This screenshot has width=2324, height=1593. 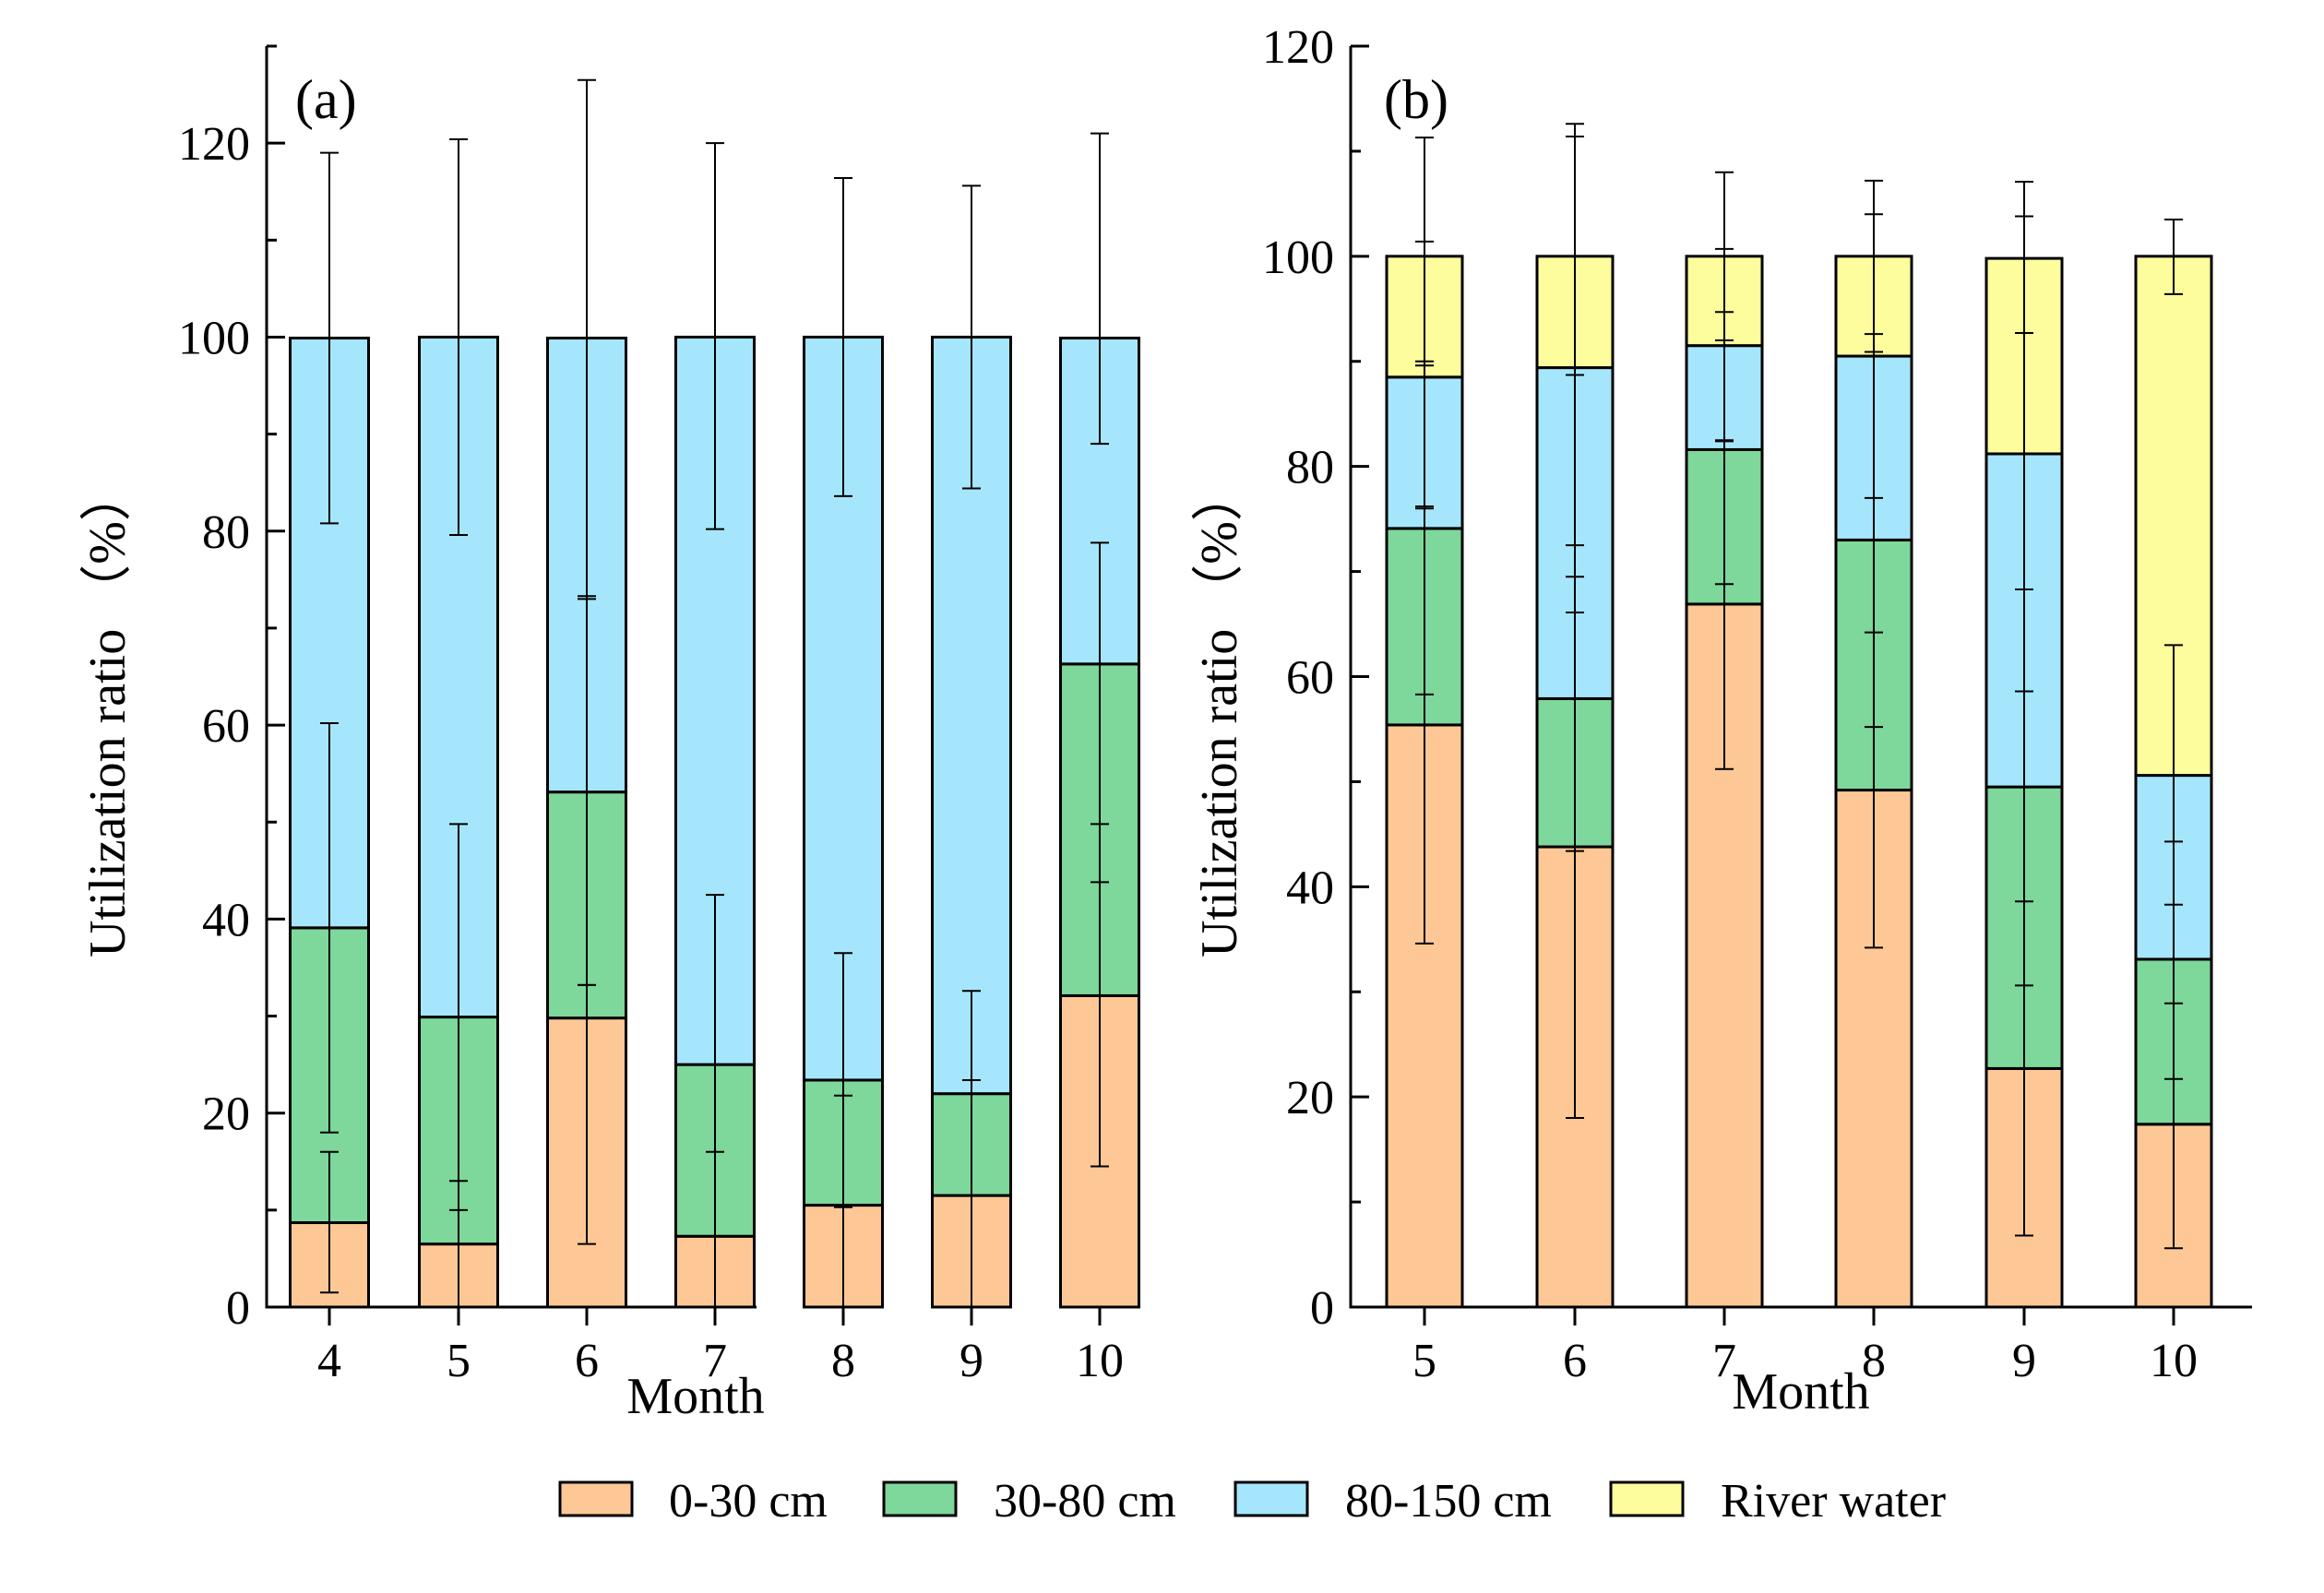 I want to click on legend-label: 30-80 cm, so click(x=1085, y=1501).